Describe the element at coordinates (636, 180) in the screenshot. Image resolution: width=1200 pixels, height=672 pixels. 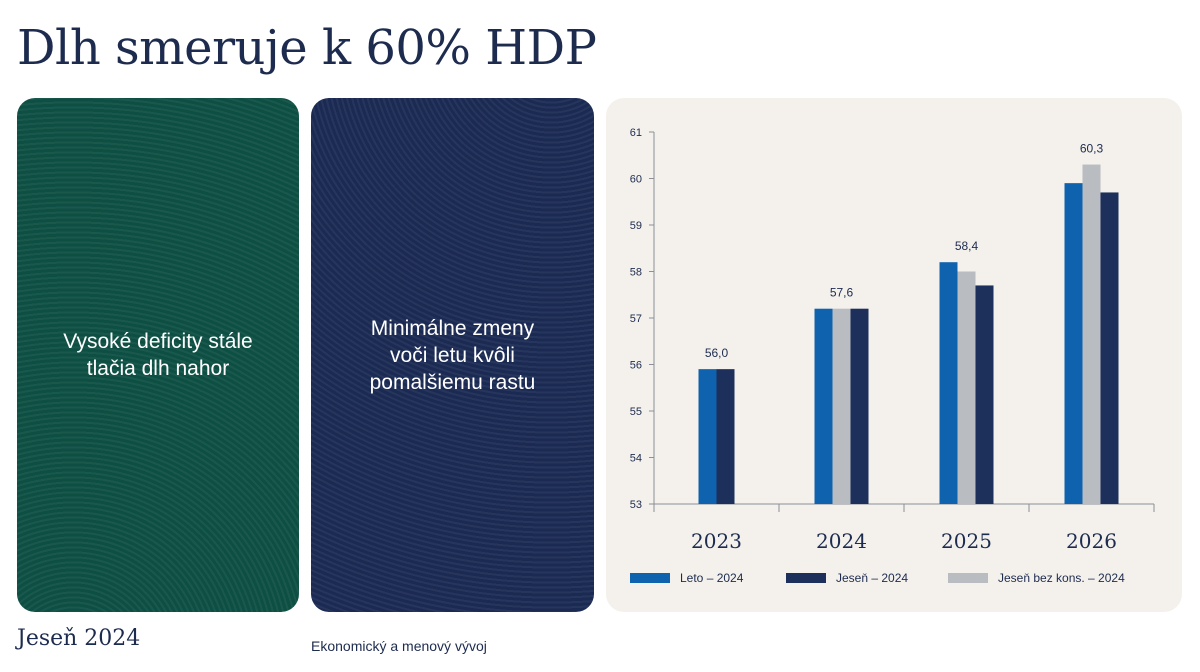
I see `y-tick-label: 60` at that location.